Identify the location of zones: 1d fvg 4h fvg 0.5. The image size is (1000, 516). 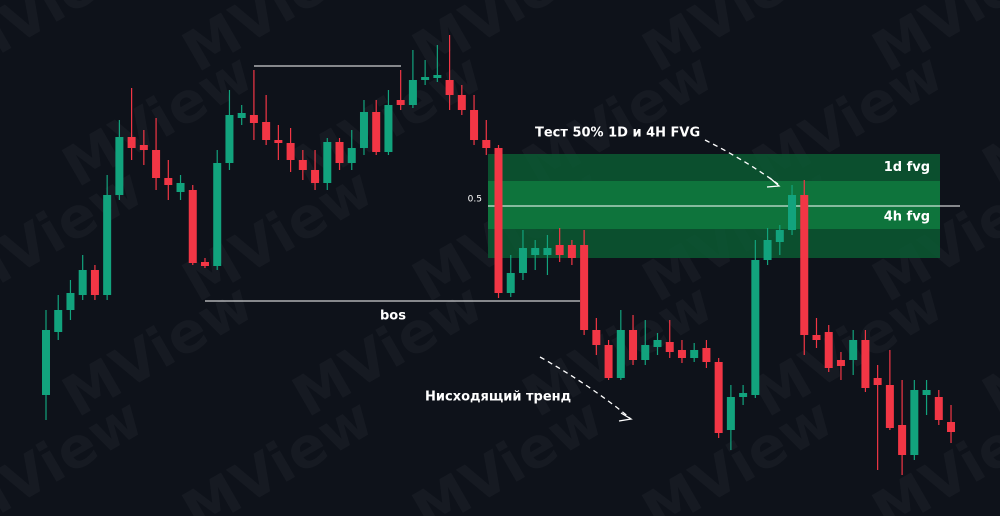
(714, 206).